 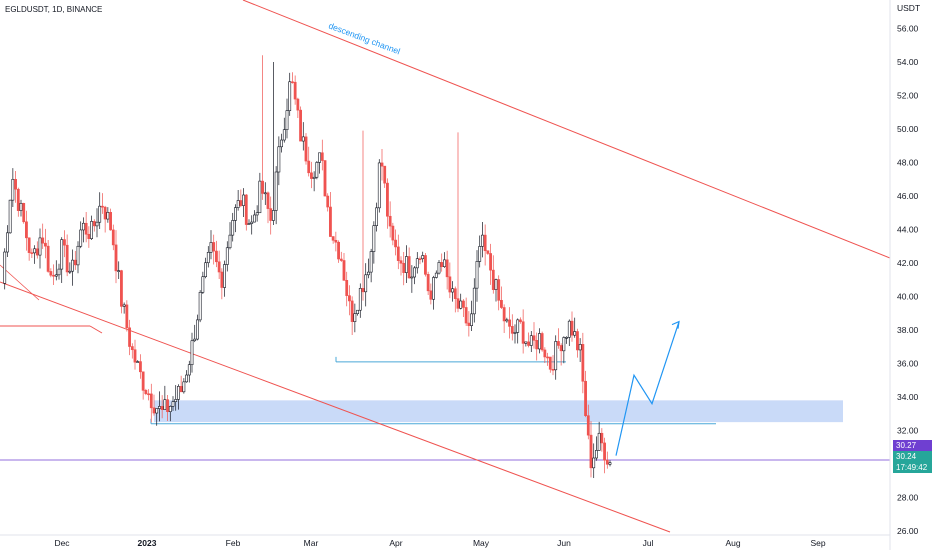 I want to click on x-tick-label: 2023, so click(x=147, y=543).